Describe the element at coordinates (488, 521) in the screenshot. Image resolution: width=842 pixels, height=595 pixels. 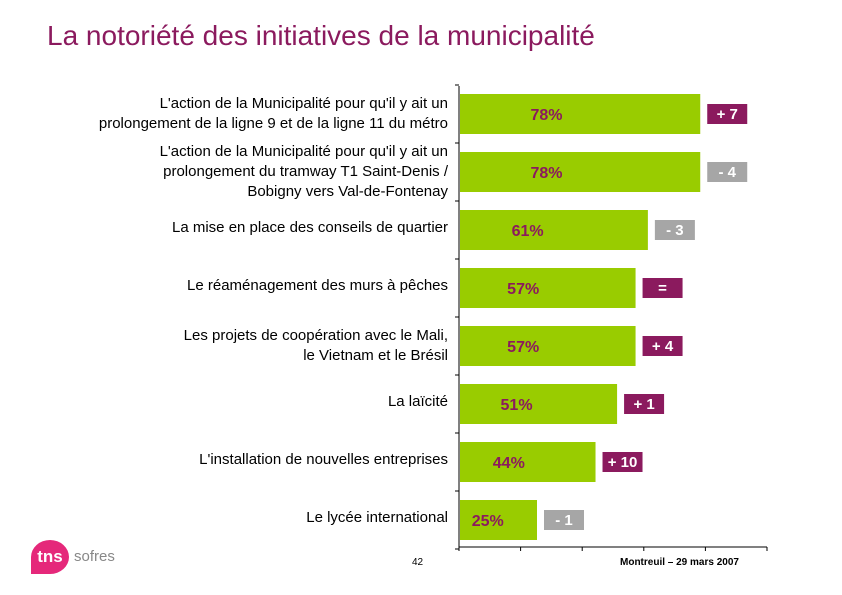
I see `bar-value-label: 25%` at that location.